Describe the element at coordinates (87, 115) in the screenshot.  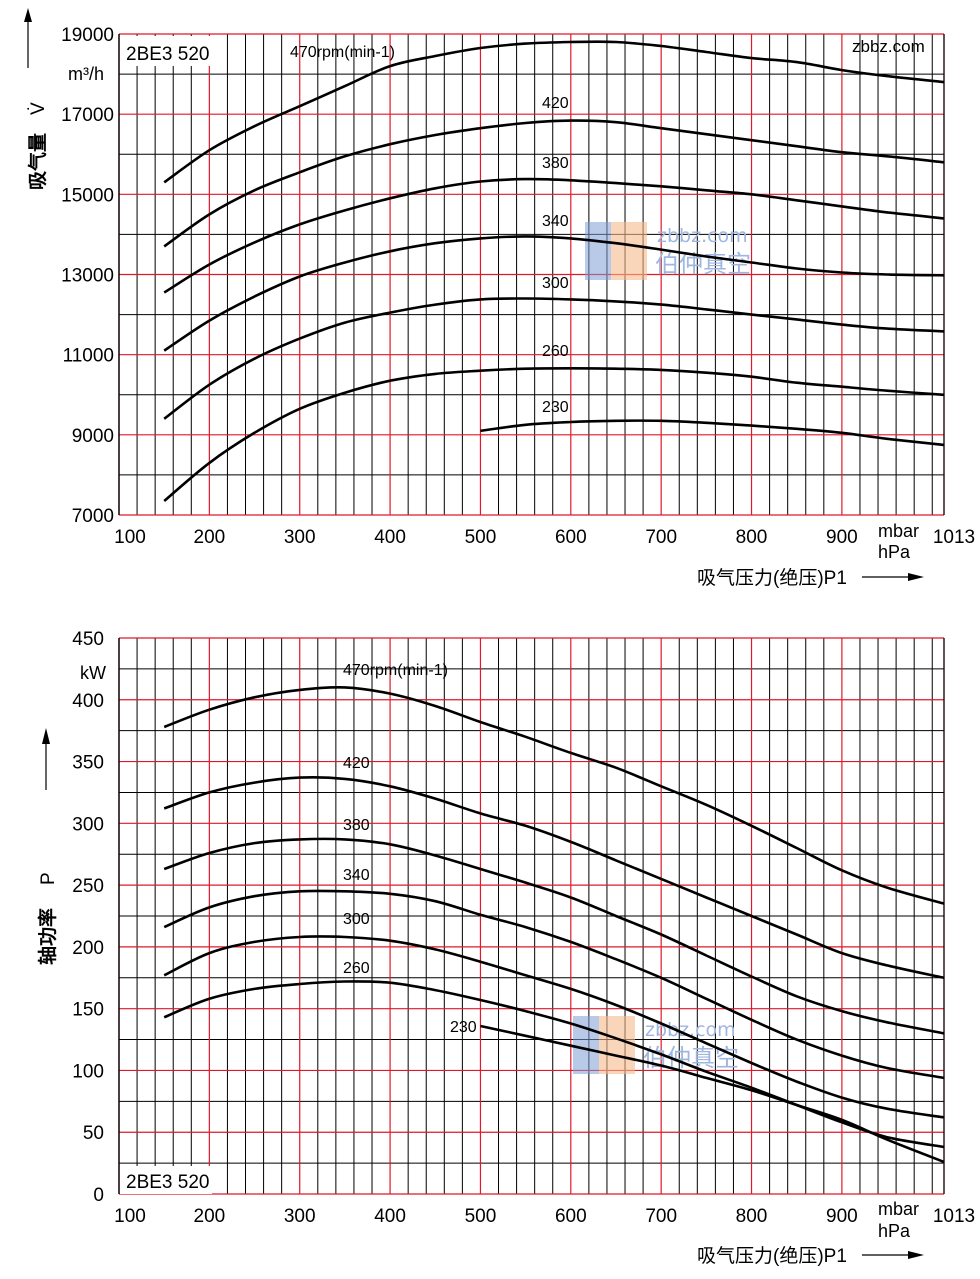
I see `y-tick-label: 17000` at that location.